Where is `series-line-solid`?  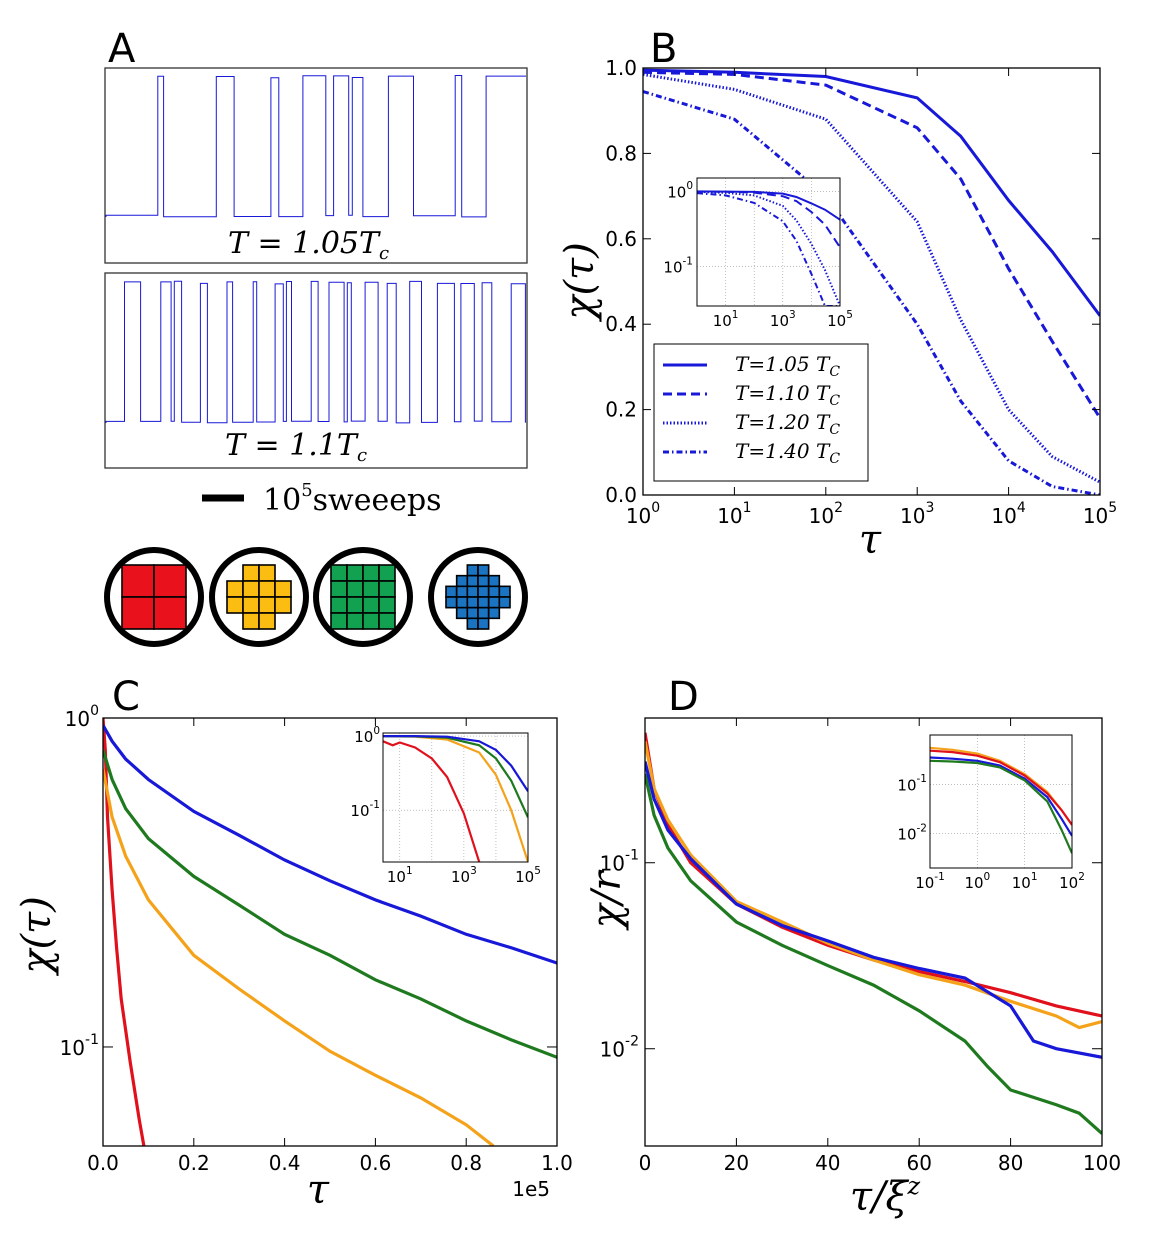 series-line-solid is located at coordinates (871, 192).